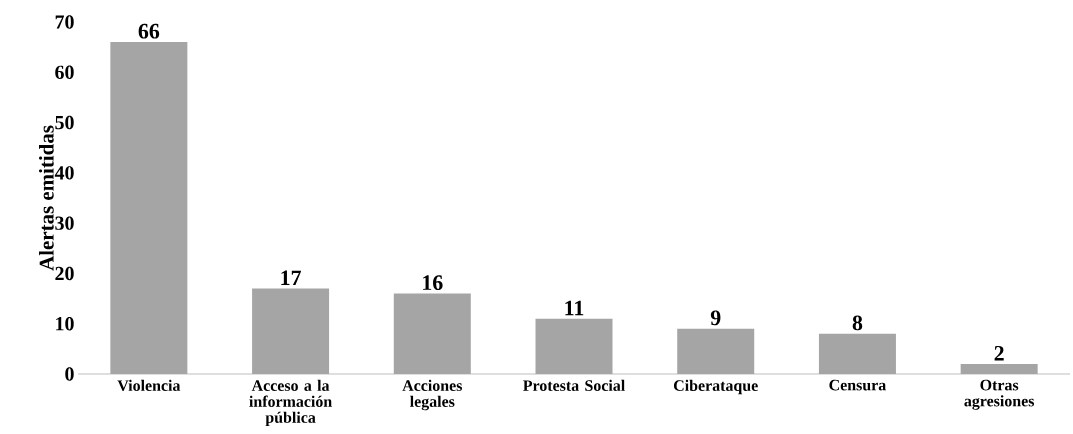  I want to click on x-tick-label: Acceso a la información pública, so click(290, 403).